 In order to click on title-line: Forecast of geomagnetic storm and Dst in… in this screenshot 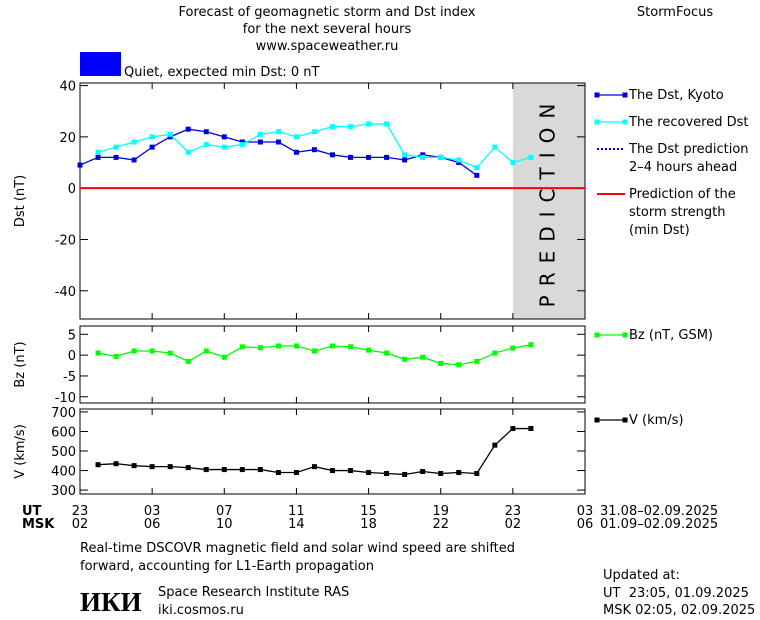, I will do `click(326, 12)`.